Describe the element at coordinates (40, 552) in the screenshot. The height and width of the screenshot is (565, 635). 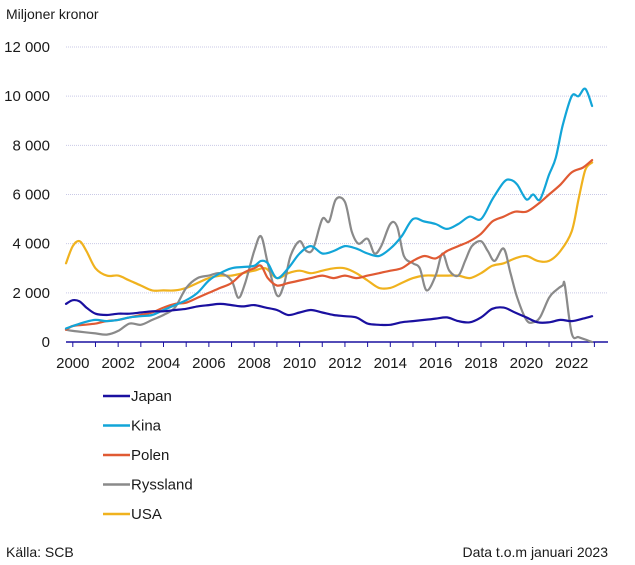
I see `source-note: Källa: SCB` at that location.